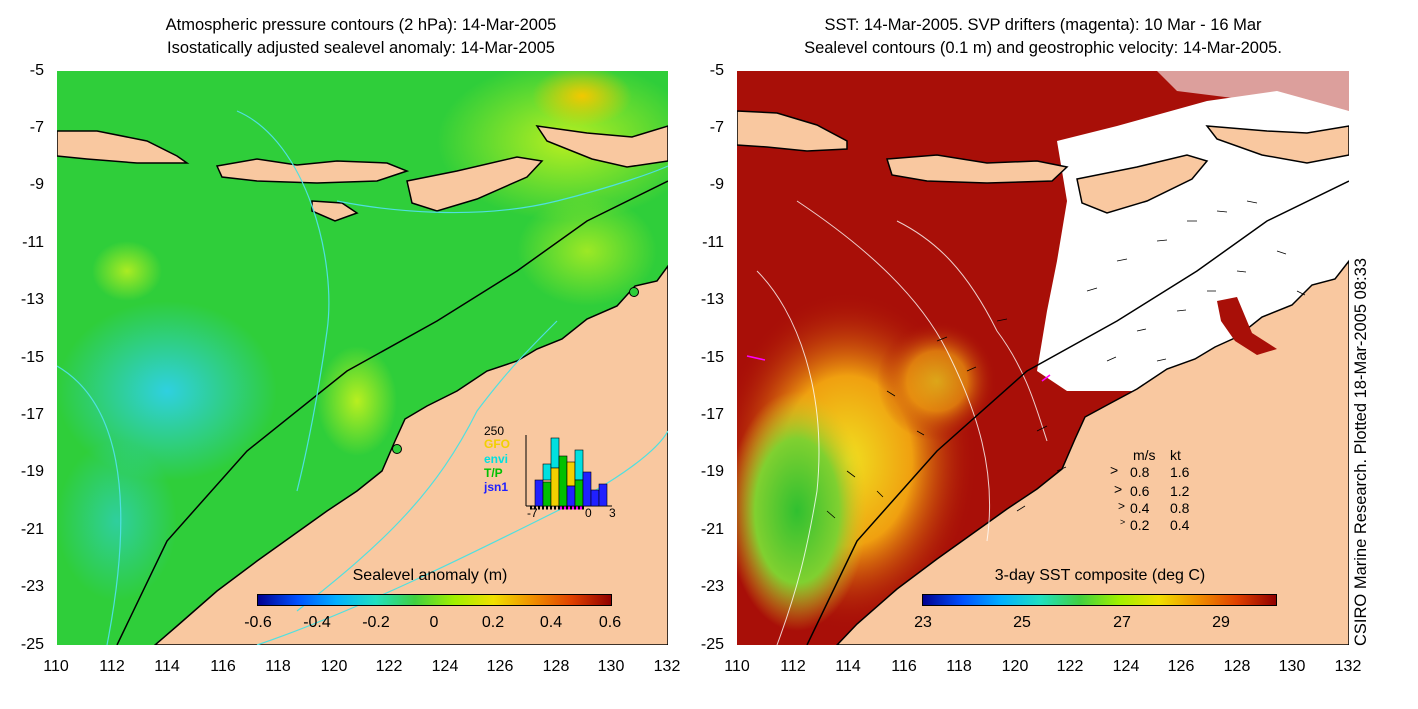 This screenshot has height=709, width=1418. Describe the element at coordinates (335, 211) in the screenshot. I see `island-sumba` at that location.